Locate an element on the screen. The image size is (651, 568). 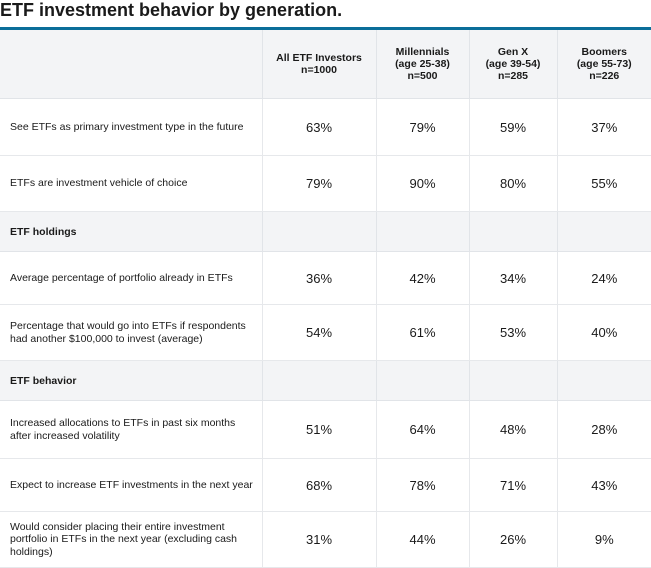
row-value: 78% is located at coordinates (422, 485).